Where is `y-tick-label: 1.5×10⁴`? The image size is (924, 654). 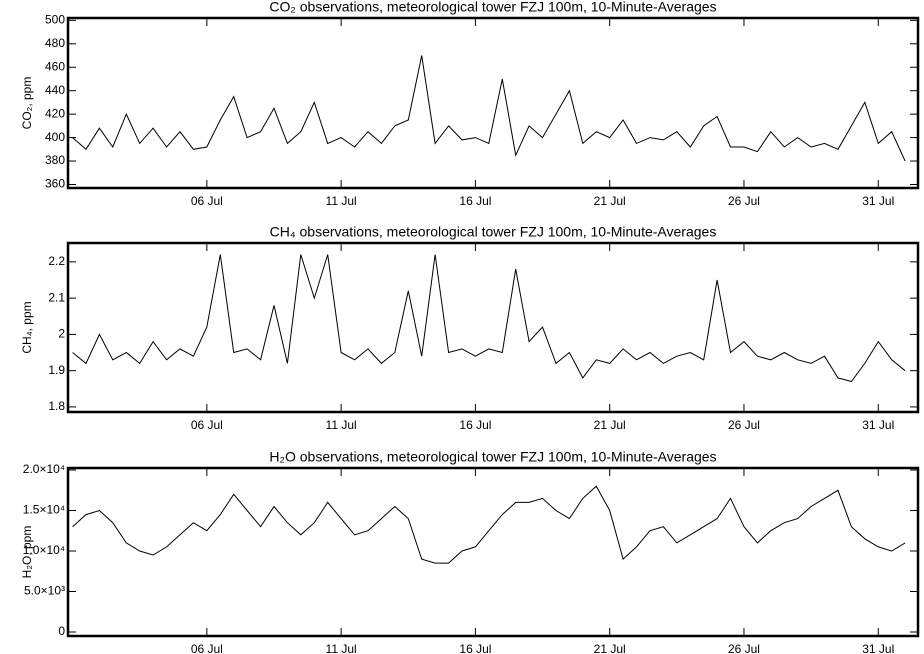
y-tick-label: 1.5×10⁴ is located at coordinates (44, 510).